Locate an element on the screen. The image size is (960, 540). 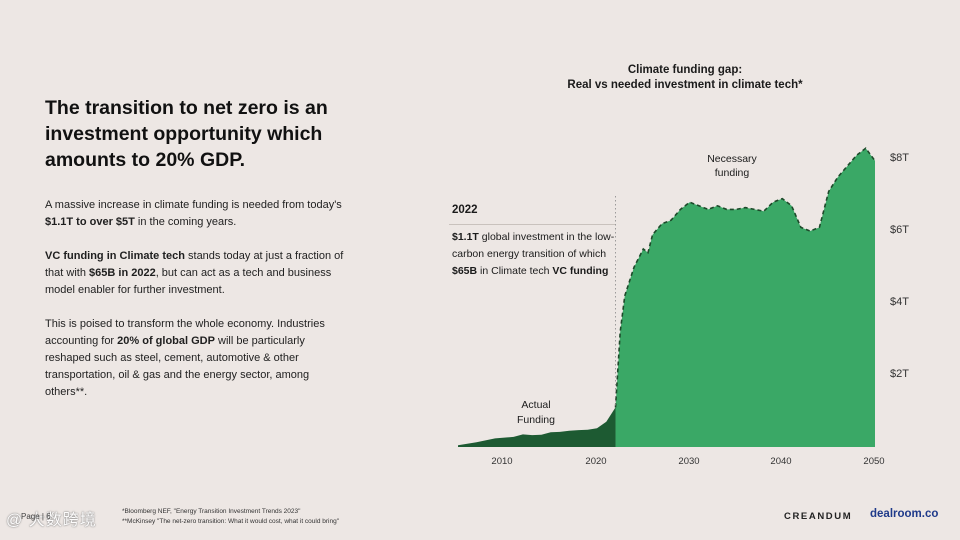
actual-funding-area is located at coordinates (537, 427).